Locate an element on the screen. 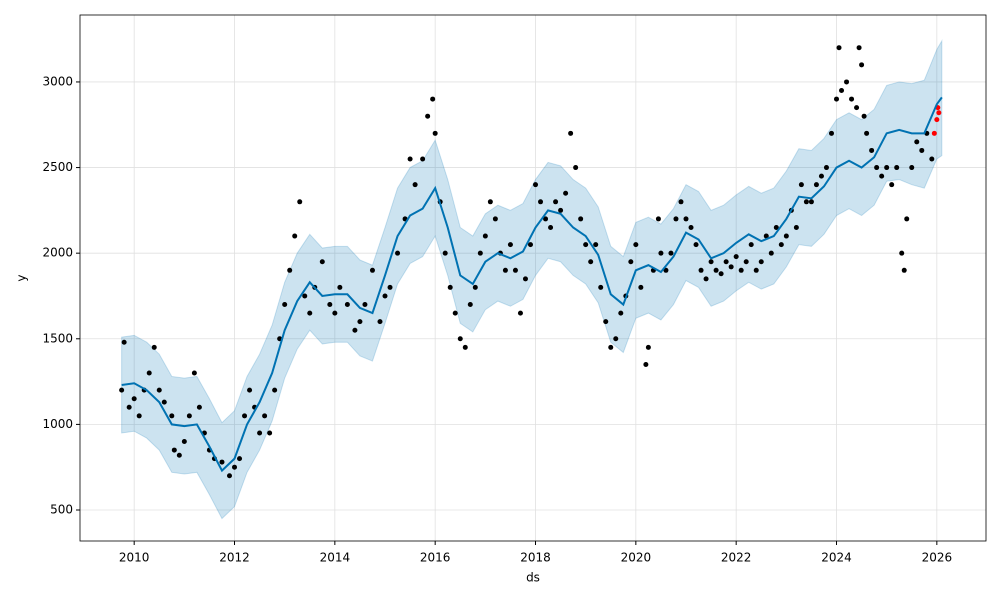  x-tick-label: 2012 is located at coordinates (234, 558).